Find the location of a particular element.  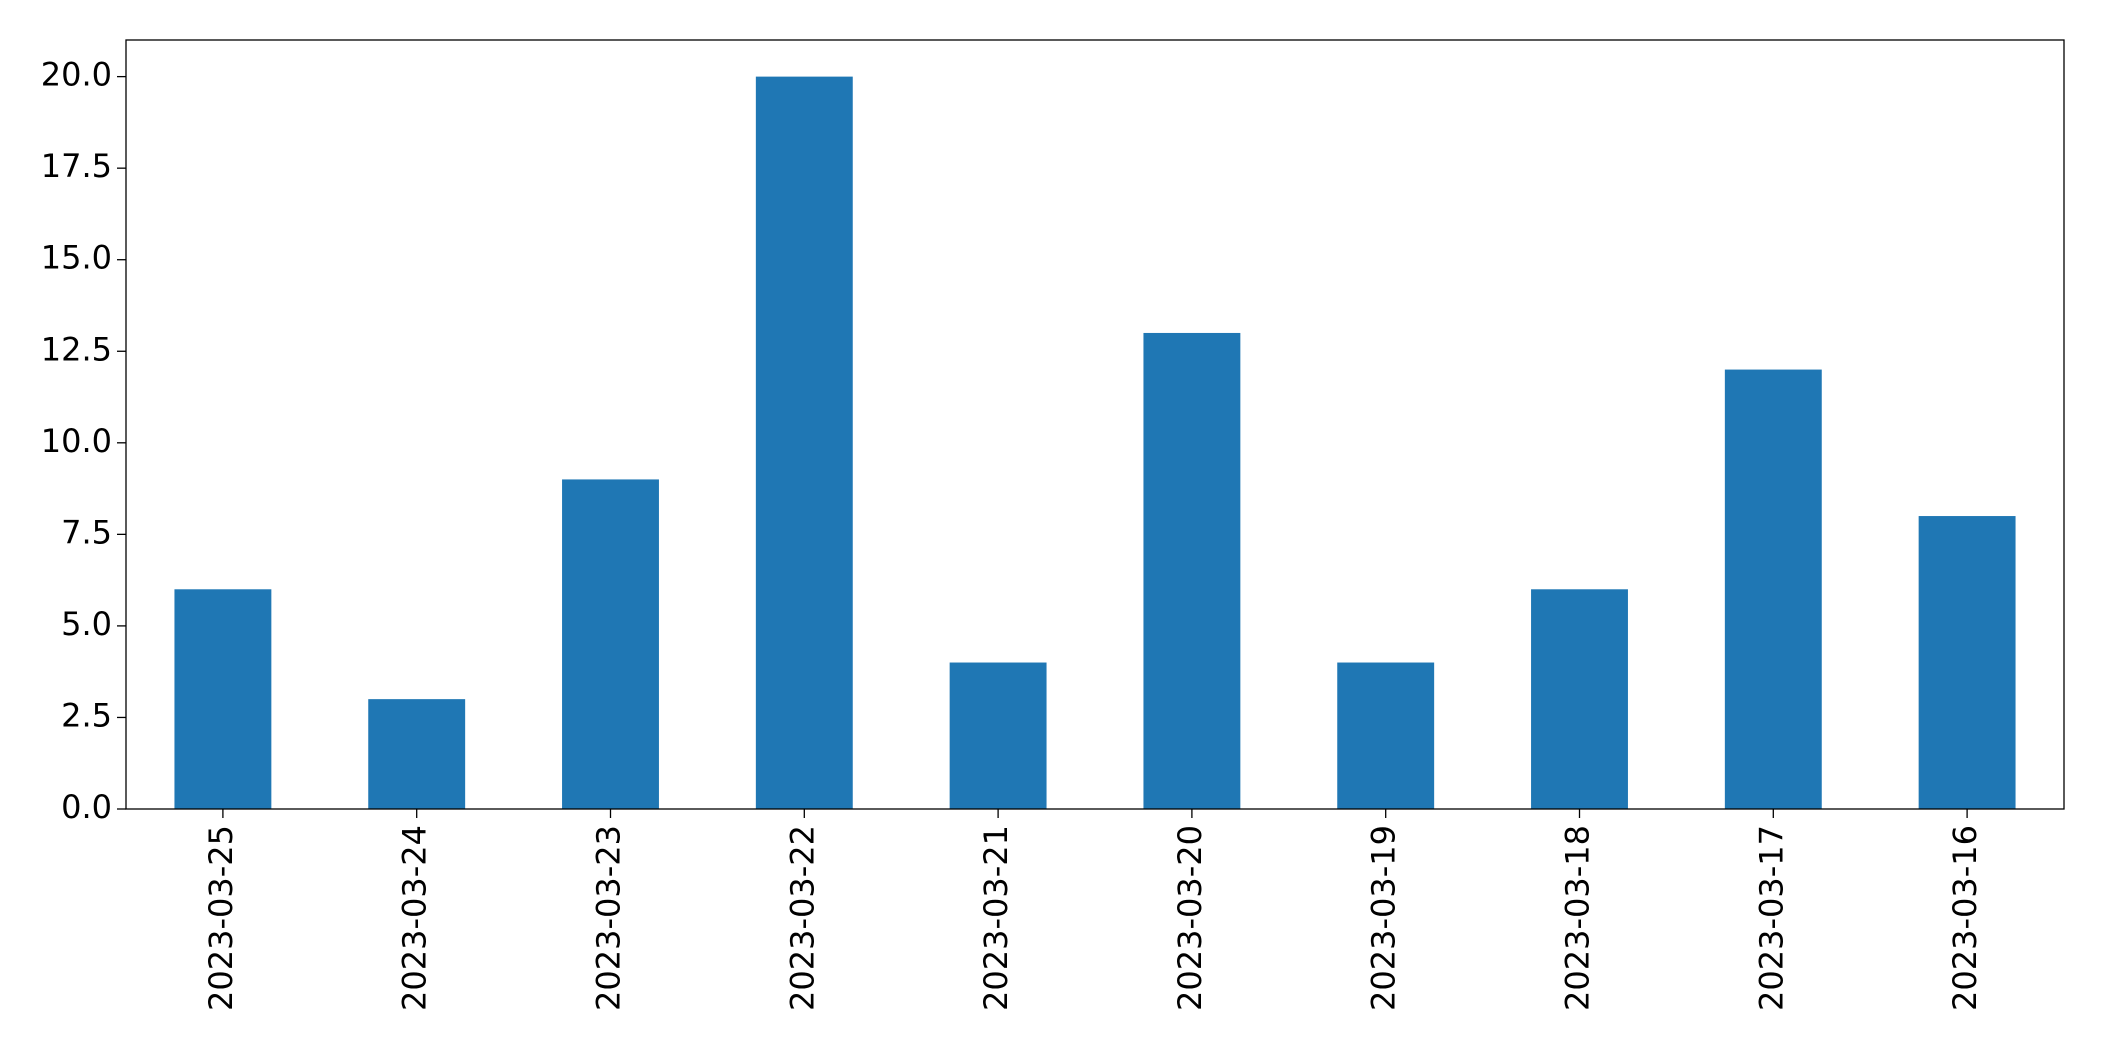

x-tick-label: 2023-03-19 is located at coordinates (1384, 918).